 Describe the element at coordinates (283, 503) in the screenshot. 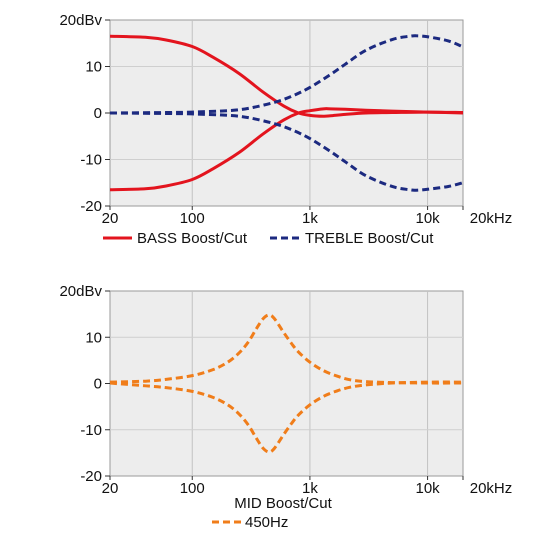

I see `legend-title: MID Boost/Cut` at that location.